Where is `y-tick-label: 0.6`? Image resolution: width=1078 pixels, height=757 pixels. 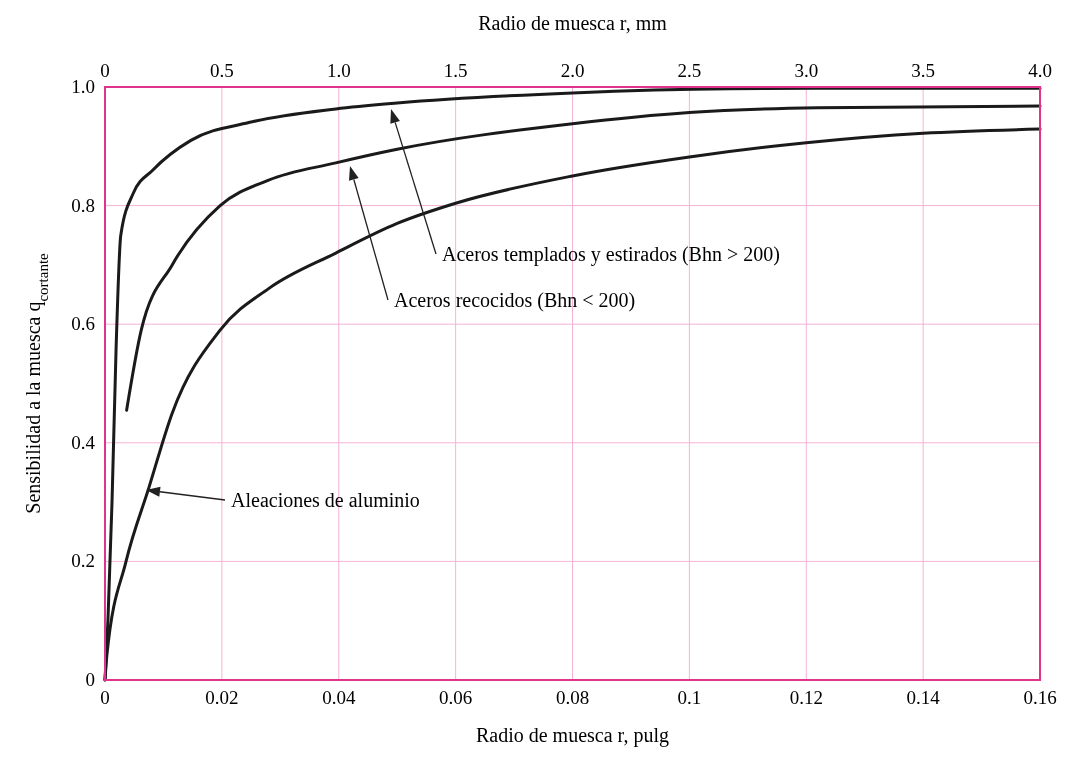
y-tick-label: 0.6 is located at coordinates (83, 324).